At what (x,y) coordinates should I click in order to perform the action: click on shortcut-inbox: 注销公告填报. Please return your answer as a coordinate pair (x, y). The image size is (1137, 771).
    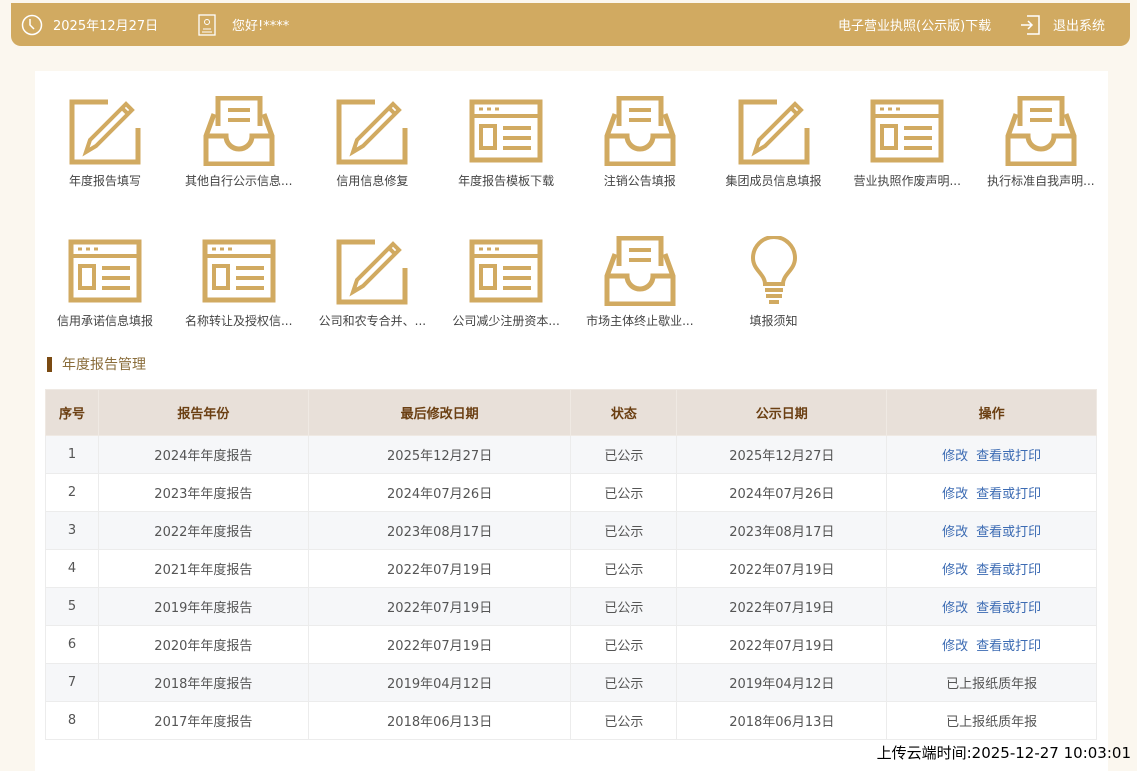
    Looking at the image, I should click on (640, 142).